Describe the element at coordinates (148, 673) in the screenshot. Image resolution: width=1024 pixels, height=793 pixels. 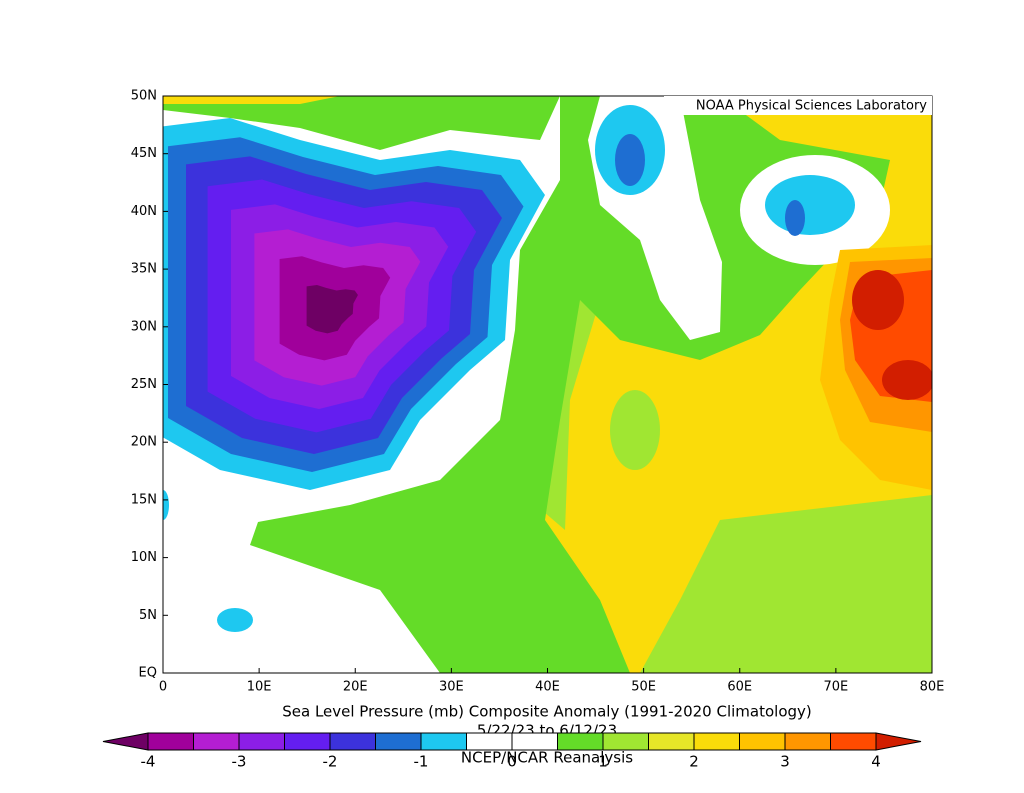
I see `y-tick-label: EQ` at that location.